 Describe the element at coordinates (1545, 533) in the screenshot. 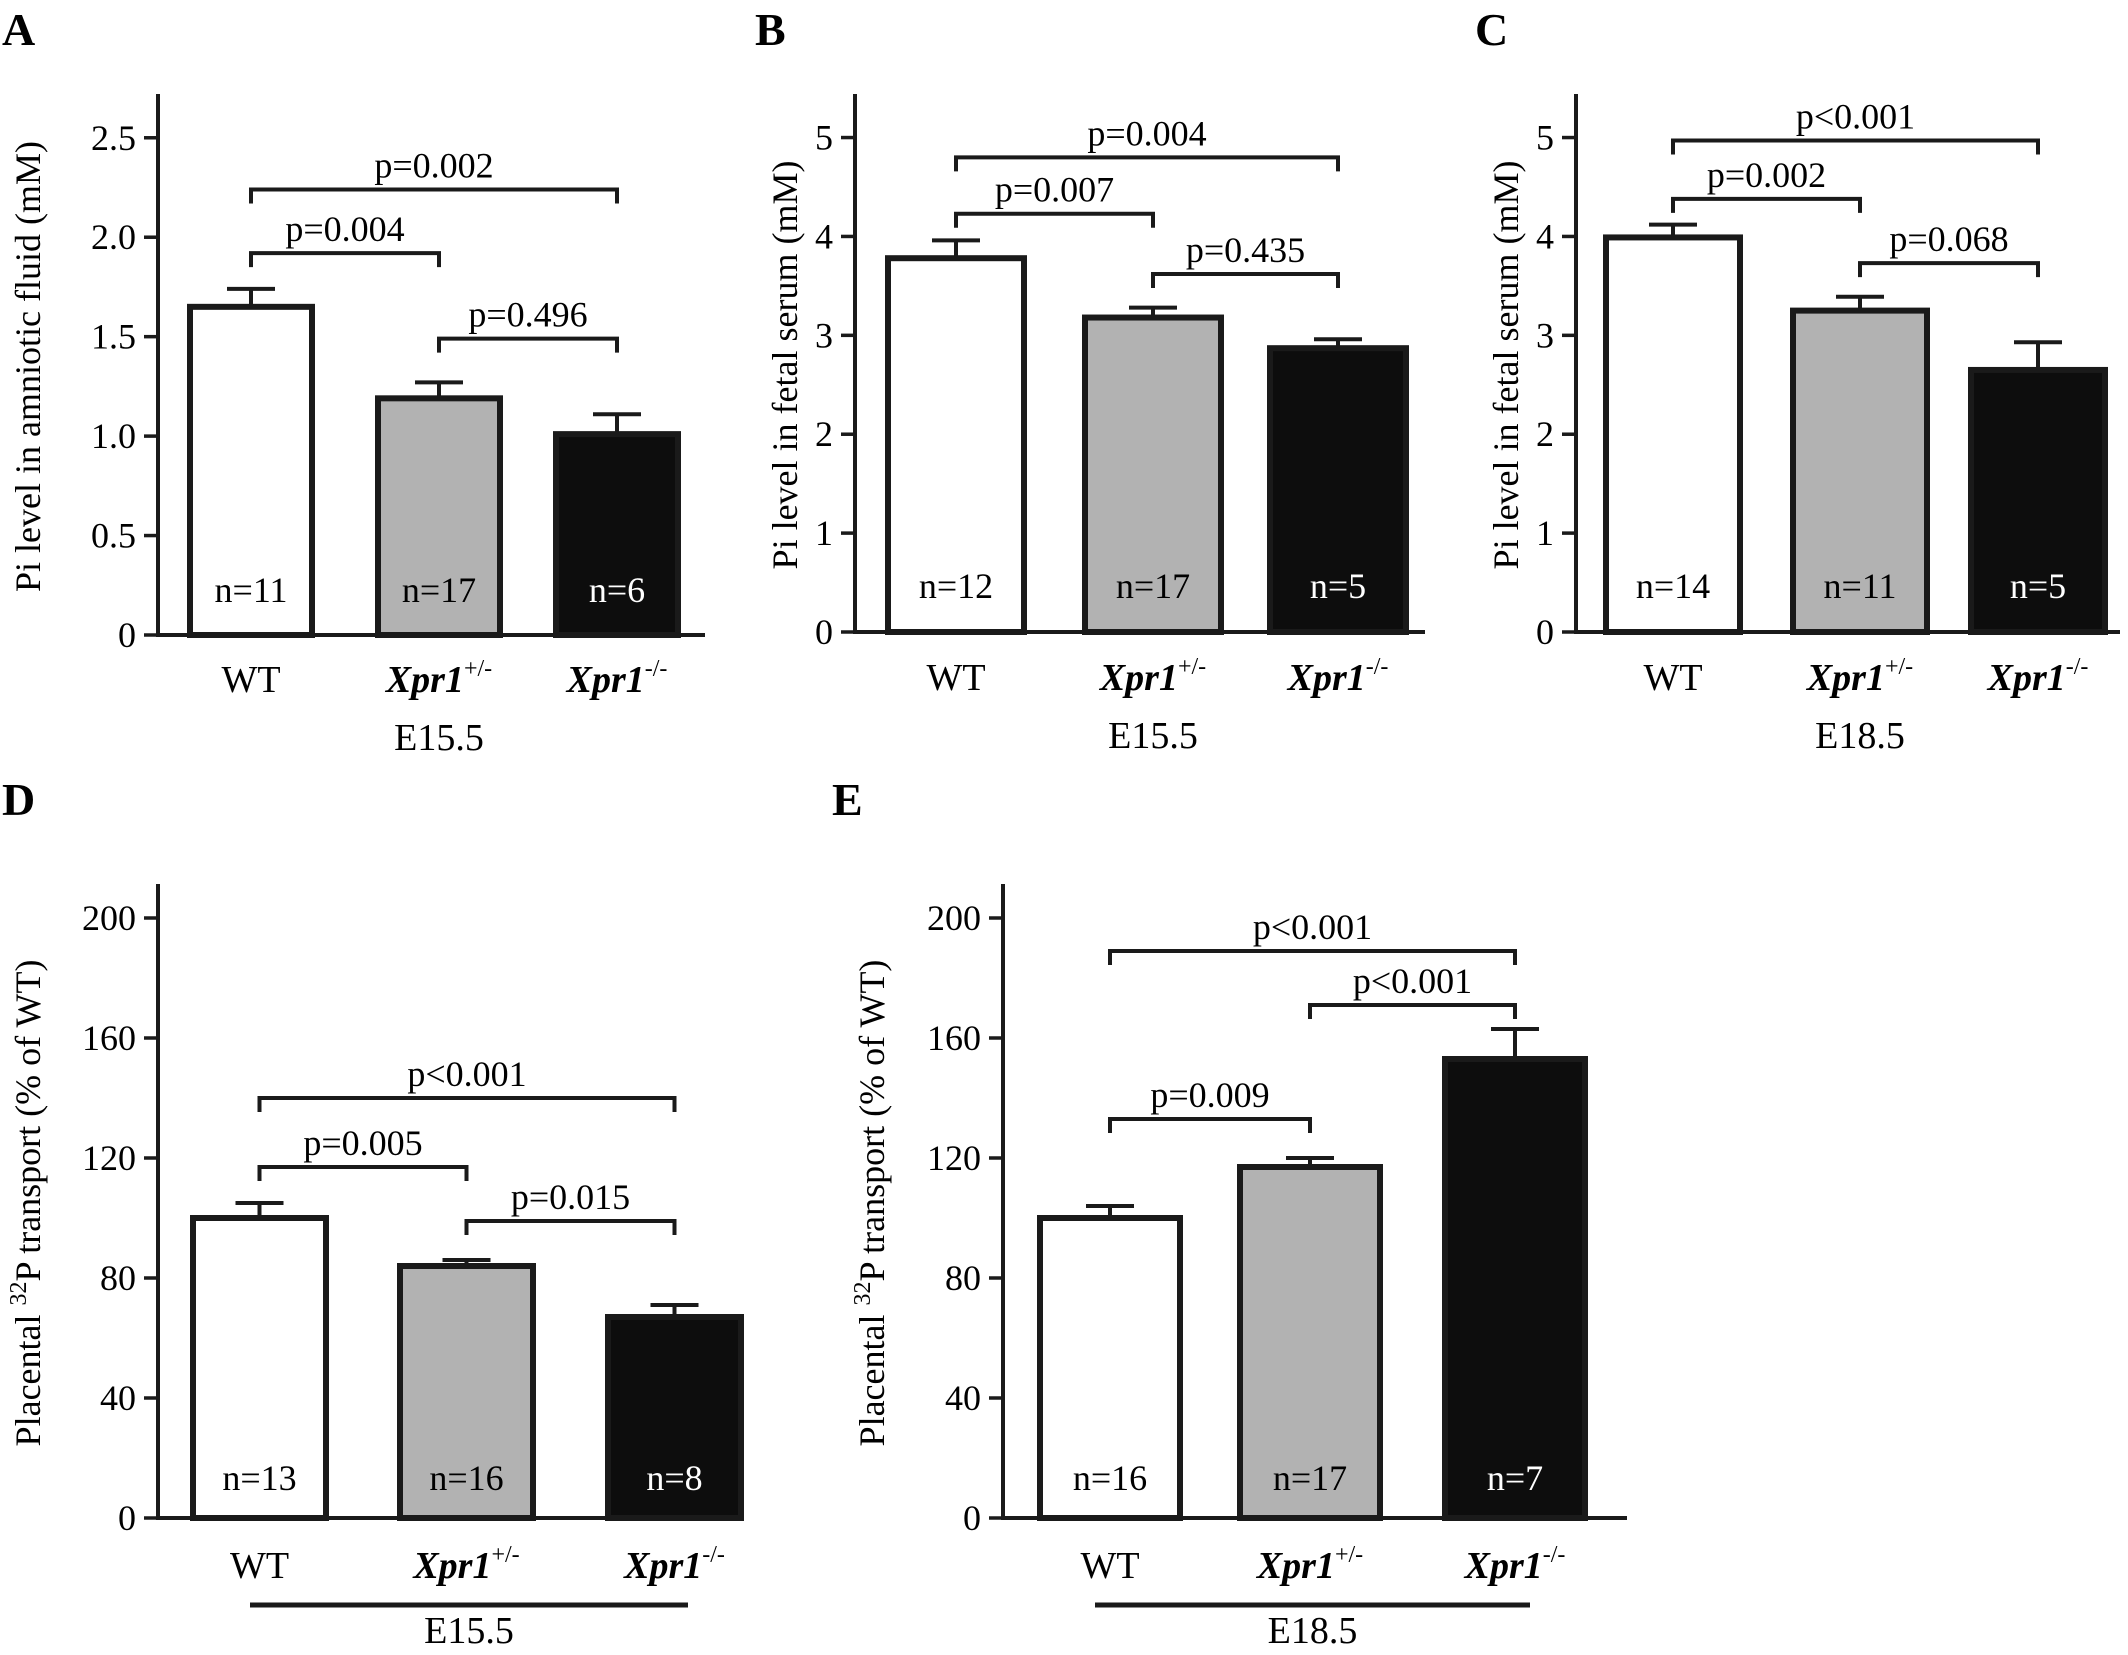

I see `y-tick-label: 1` at that location.